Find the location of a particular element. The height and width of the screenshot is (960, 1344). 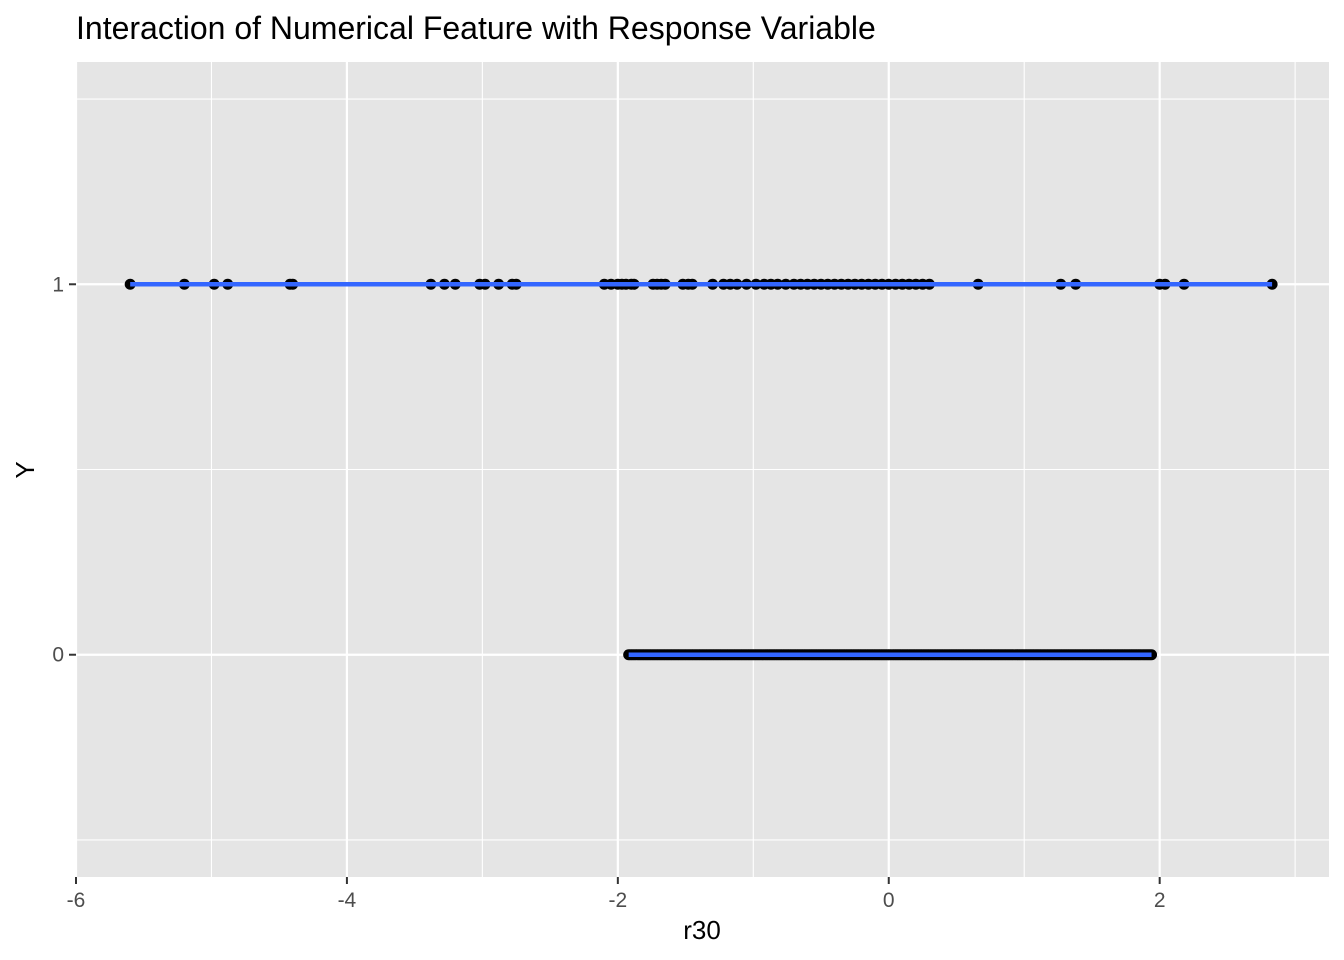

x-tick-label: 0 is located at coordinates (889, 900).